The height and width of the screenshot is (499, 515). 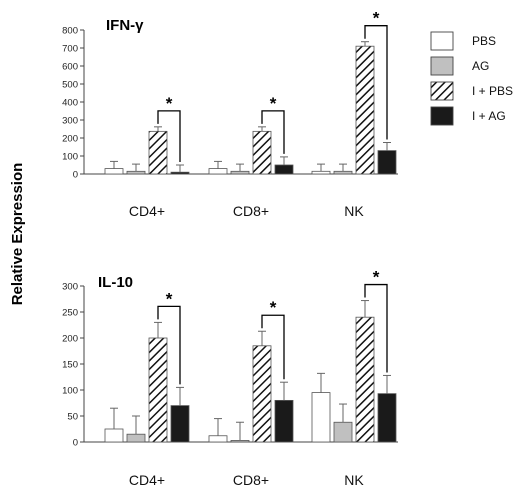 I want to click on panel-title: IL-10, so click(x=115, y=282).